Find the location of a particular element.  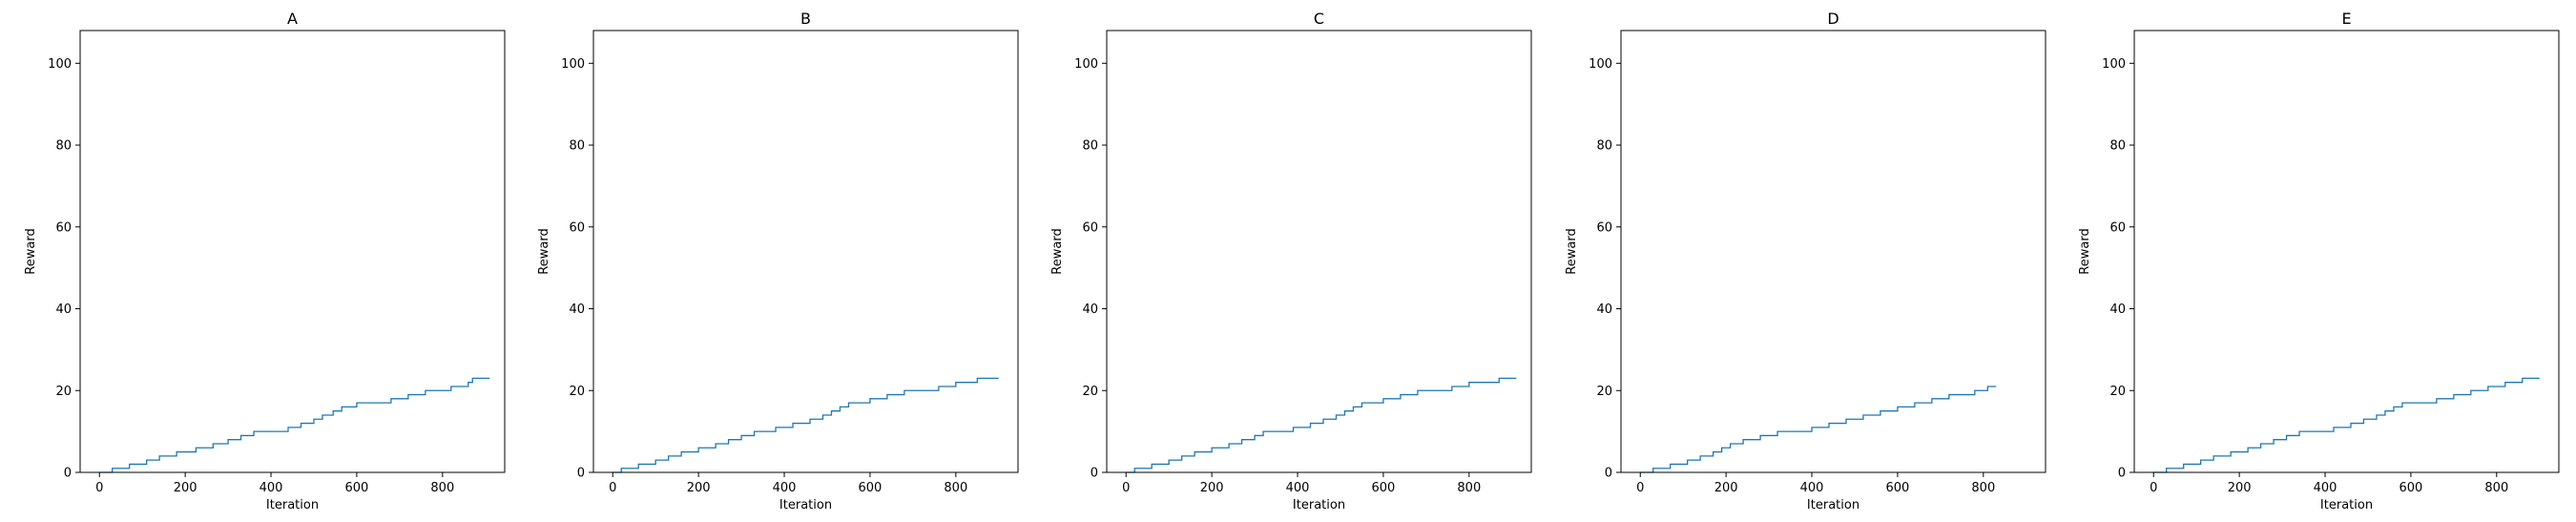

subplot-title: C is located at coordinates (1319, 19).